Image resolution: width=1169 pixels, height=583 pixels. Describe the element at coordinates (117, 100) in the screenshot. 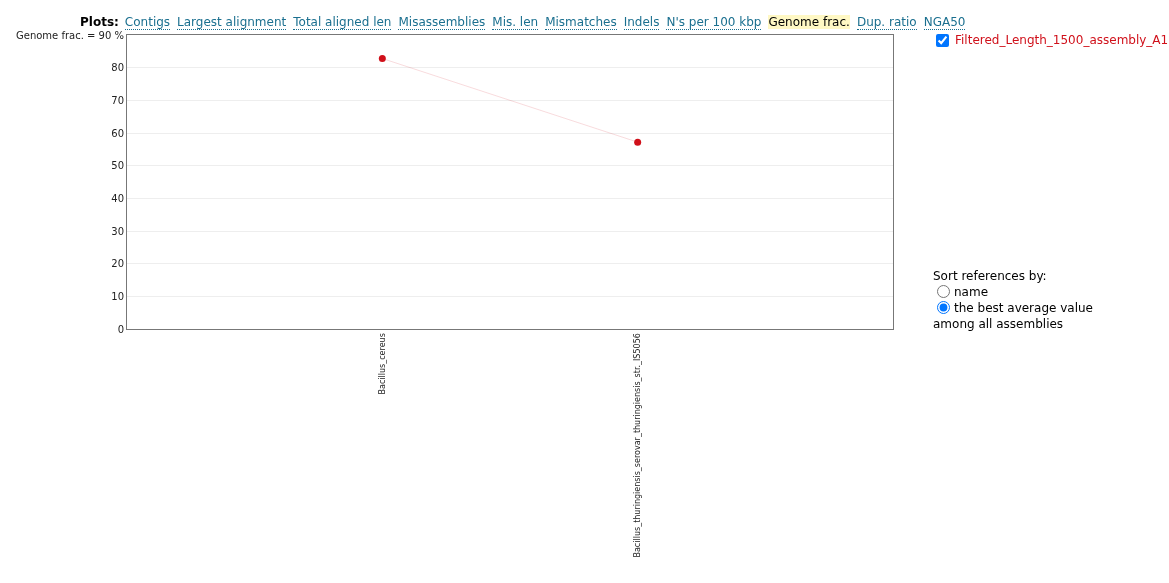

I see `y-tick-label: 70` at that location.